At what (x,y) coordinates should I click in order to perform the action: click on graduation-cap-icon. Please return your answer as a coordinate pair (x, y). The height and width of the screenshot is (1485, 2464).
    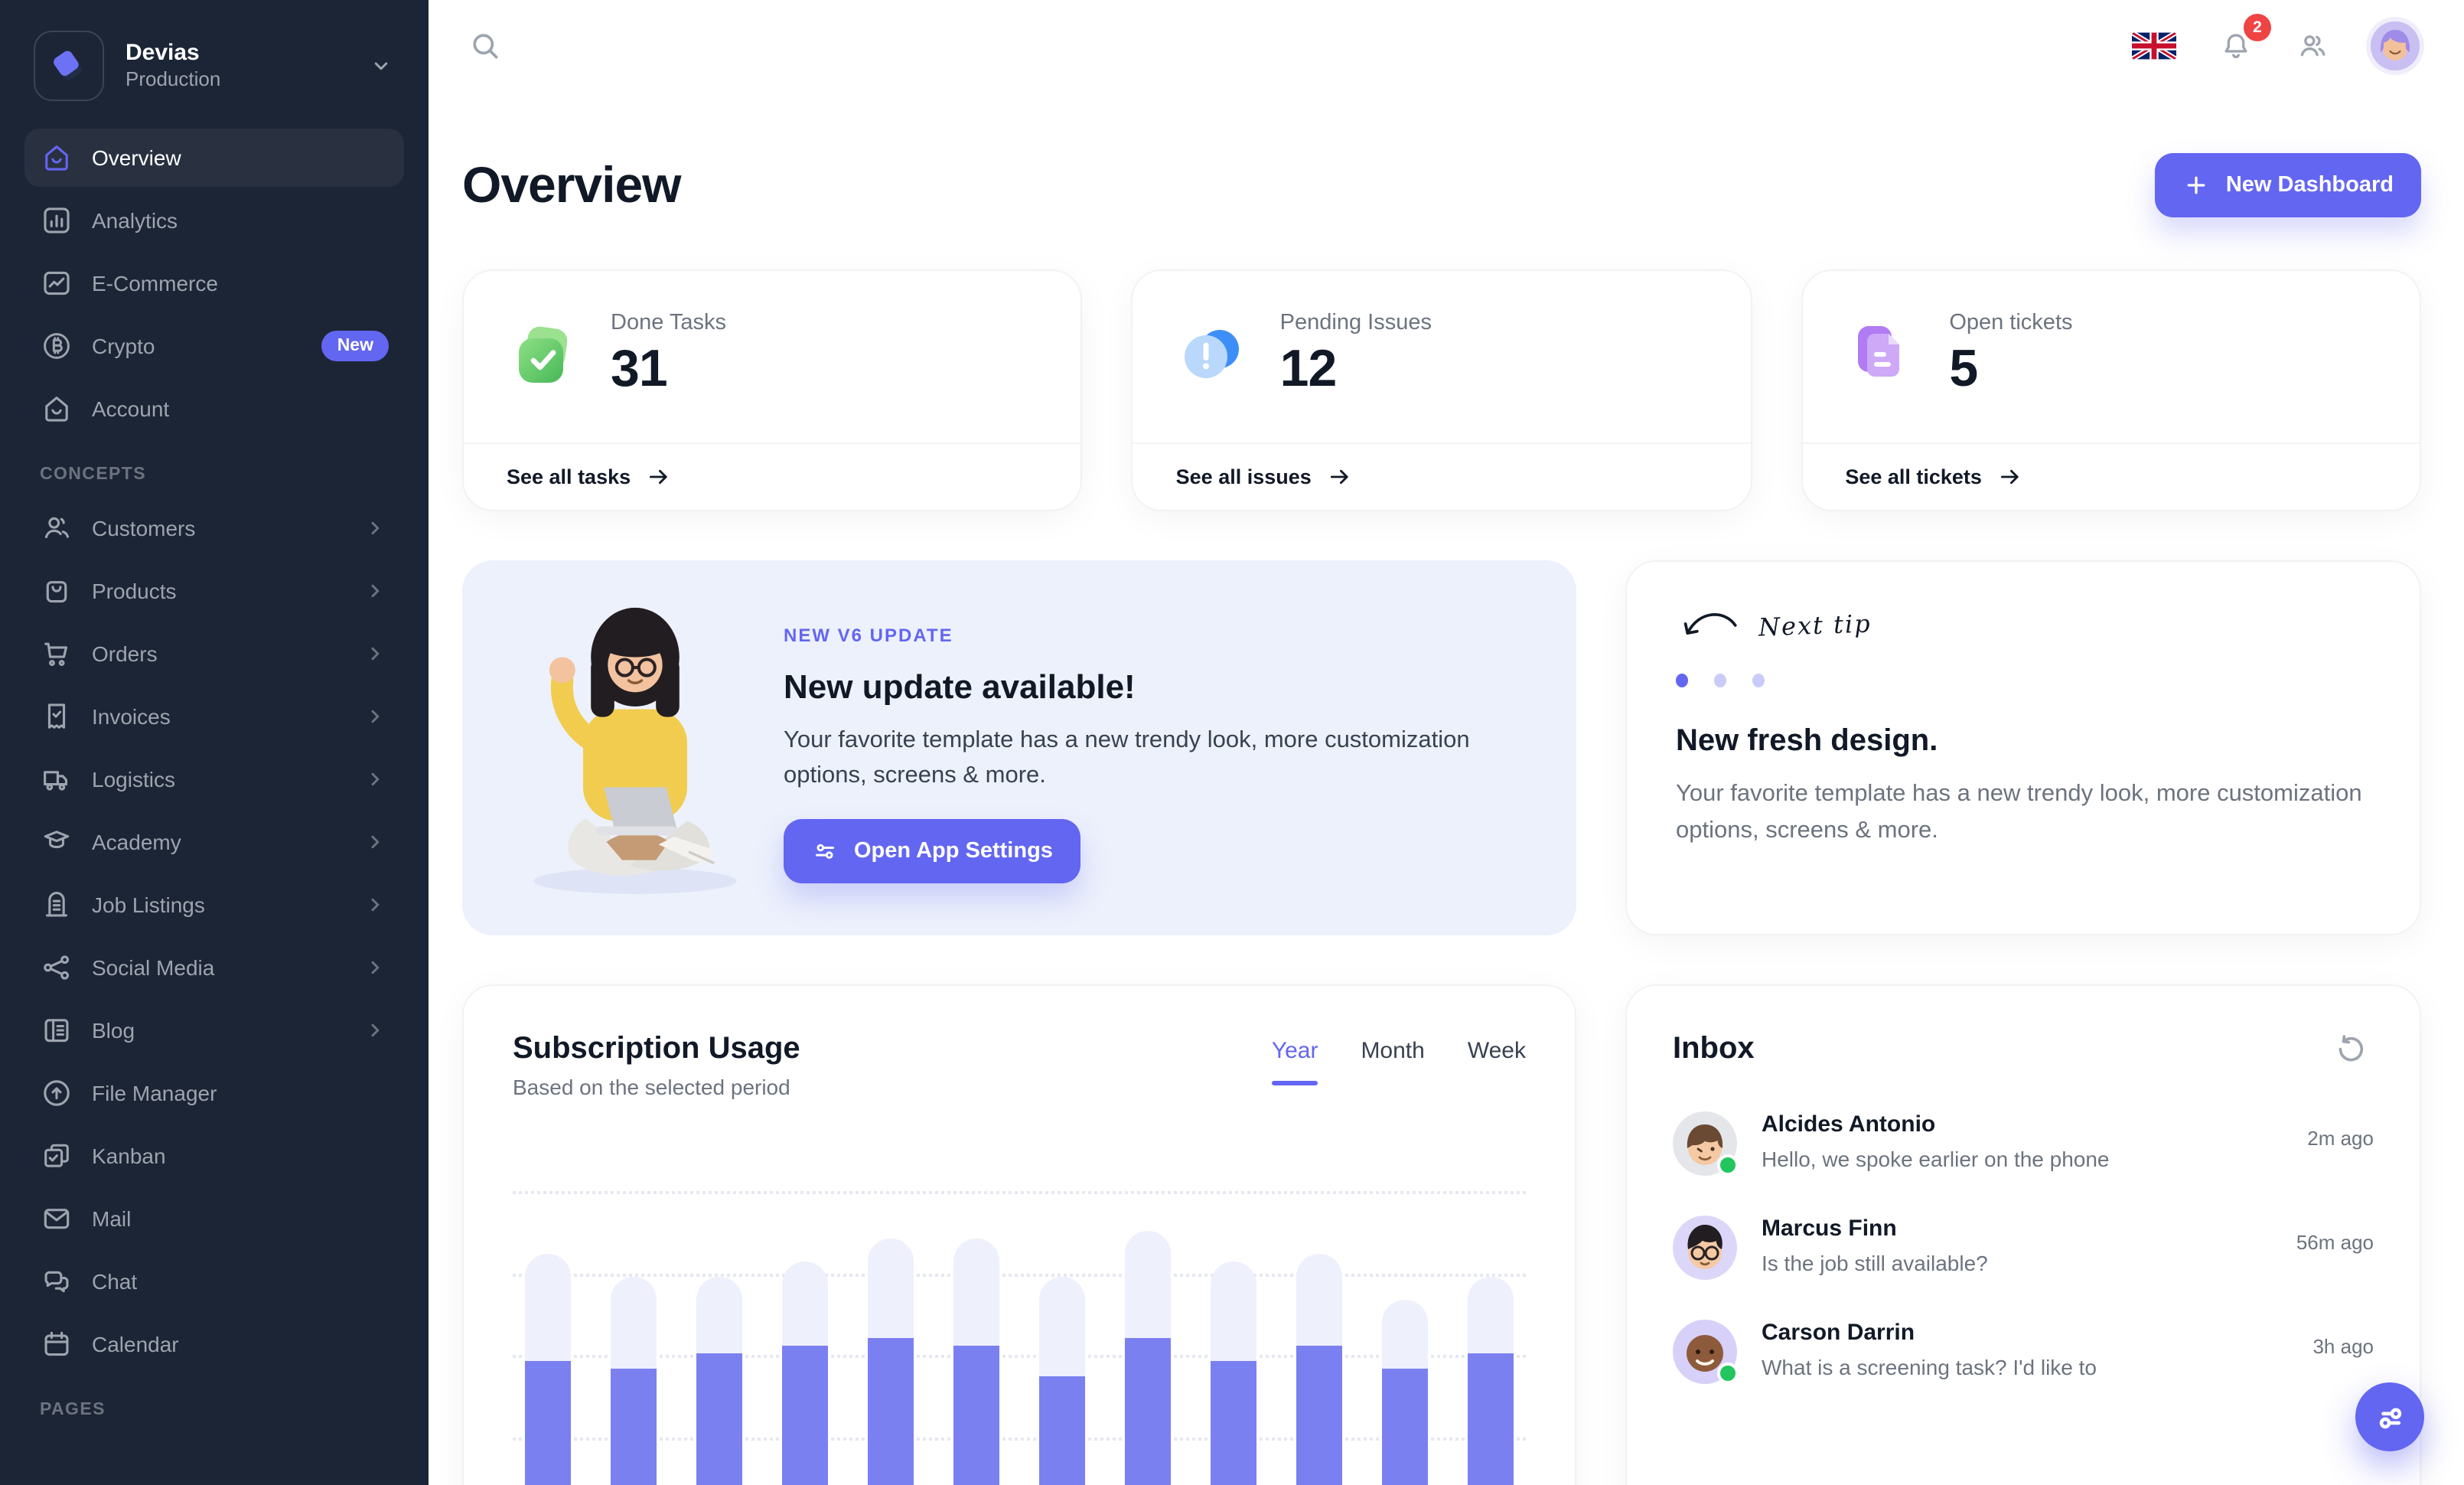
    Looking at the image, I should click on (57, 842).